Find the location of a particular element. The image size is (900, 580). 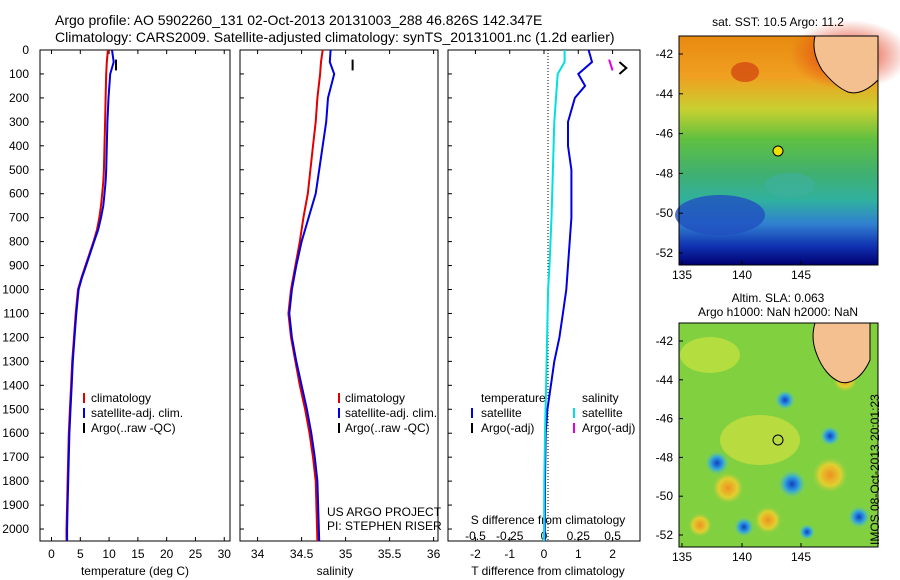

sla-map-title-1: Altim. SLA: 0.063 is located at coordinates (778, 298).